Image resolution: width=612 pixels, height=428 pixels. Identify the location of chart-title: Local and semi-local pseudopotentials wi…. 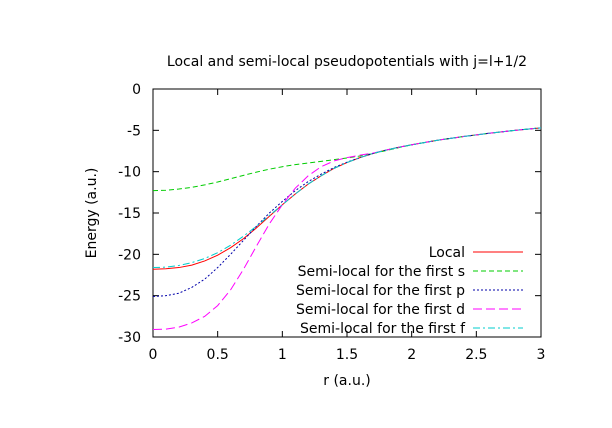
(347, 62).